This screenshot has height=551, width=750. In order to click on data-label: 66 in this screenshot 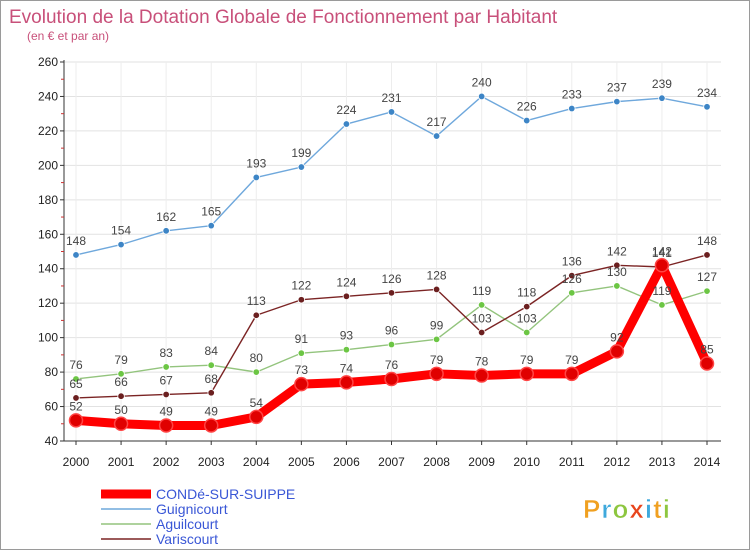, I will do `click(121, 382)`.